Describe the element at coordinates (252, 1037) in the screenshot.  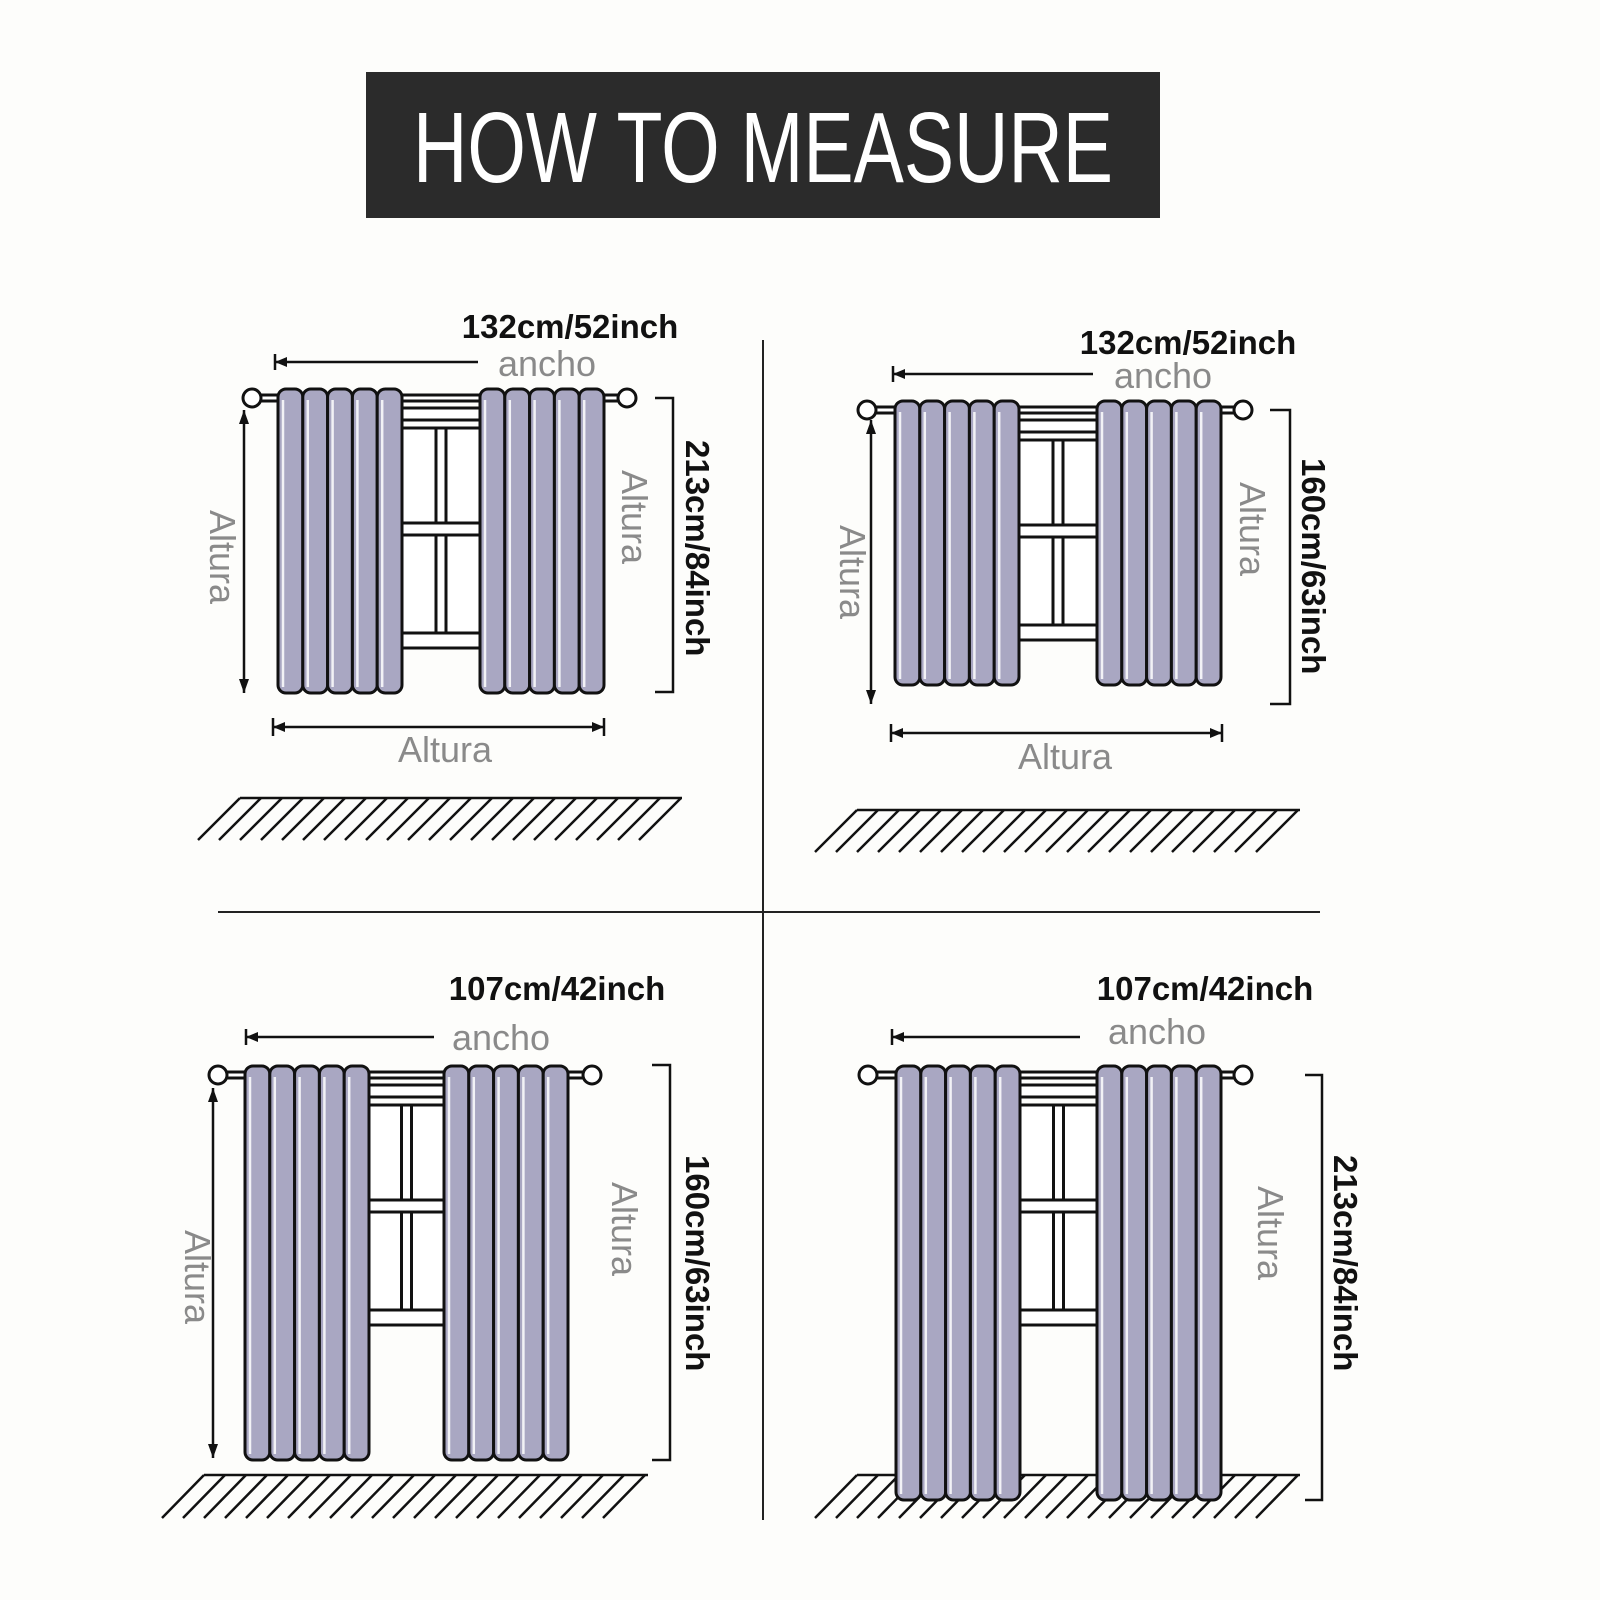
I see `ancho-arrow-head` at that location.